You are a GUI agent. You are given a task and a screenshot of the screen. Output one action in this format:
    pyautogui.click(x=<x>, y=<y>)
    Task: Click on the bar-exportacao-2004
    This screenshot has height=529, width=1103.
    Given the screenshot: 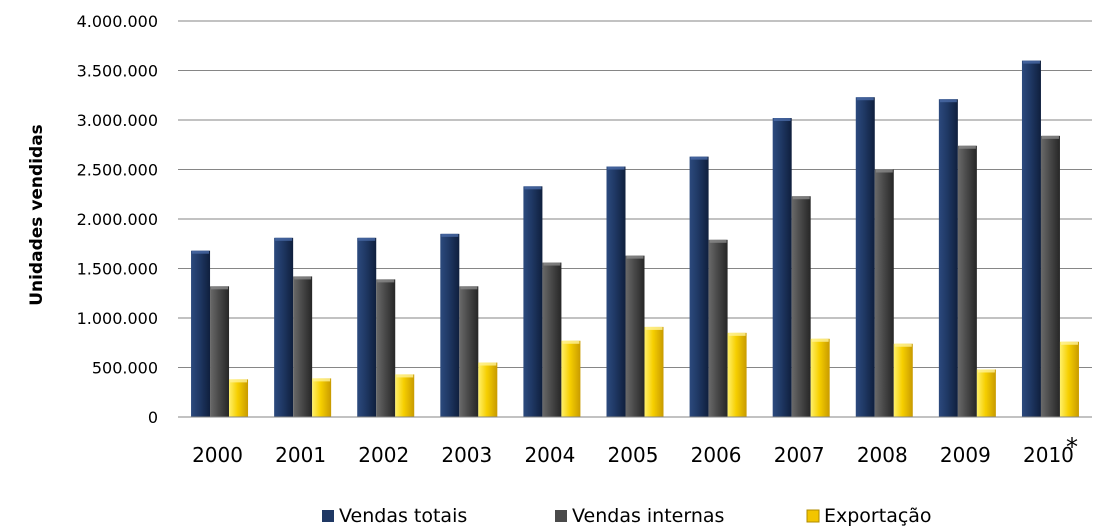 What is the action you would take?
    pyautogui.click(x=571, y=378)
    